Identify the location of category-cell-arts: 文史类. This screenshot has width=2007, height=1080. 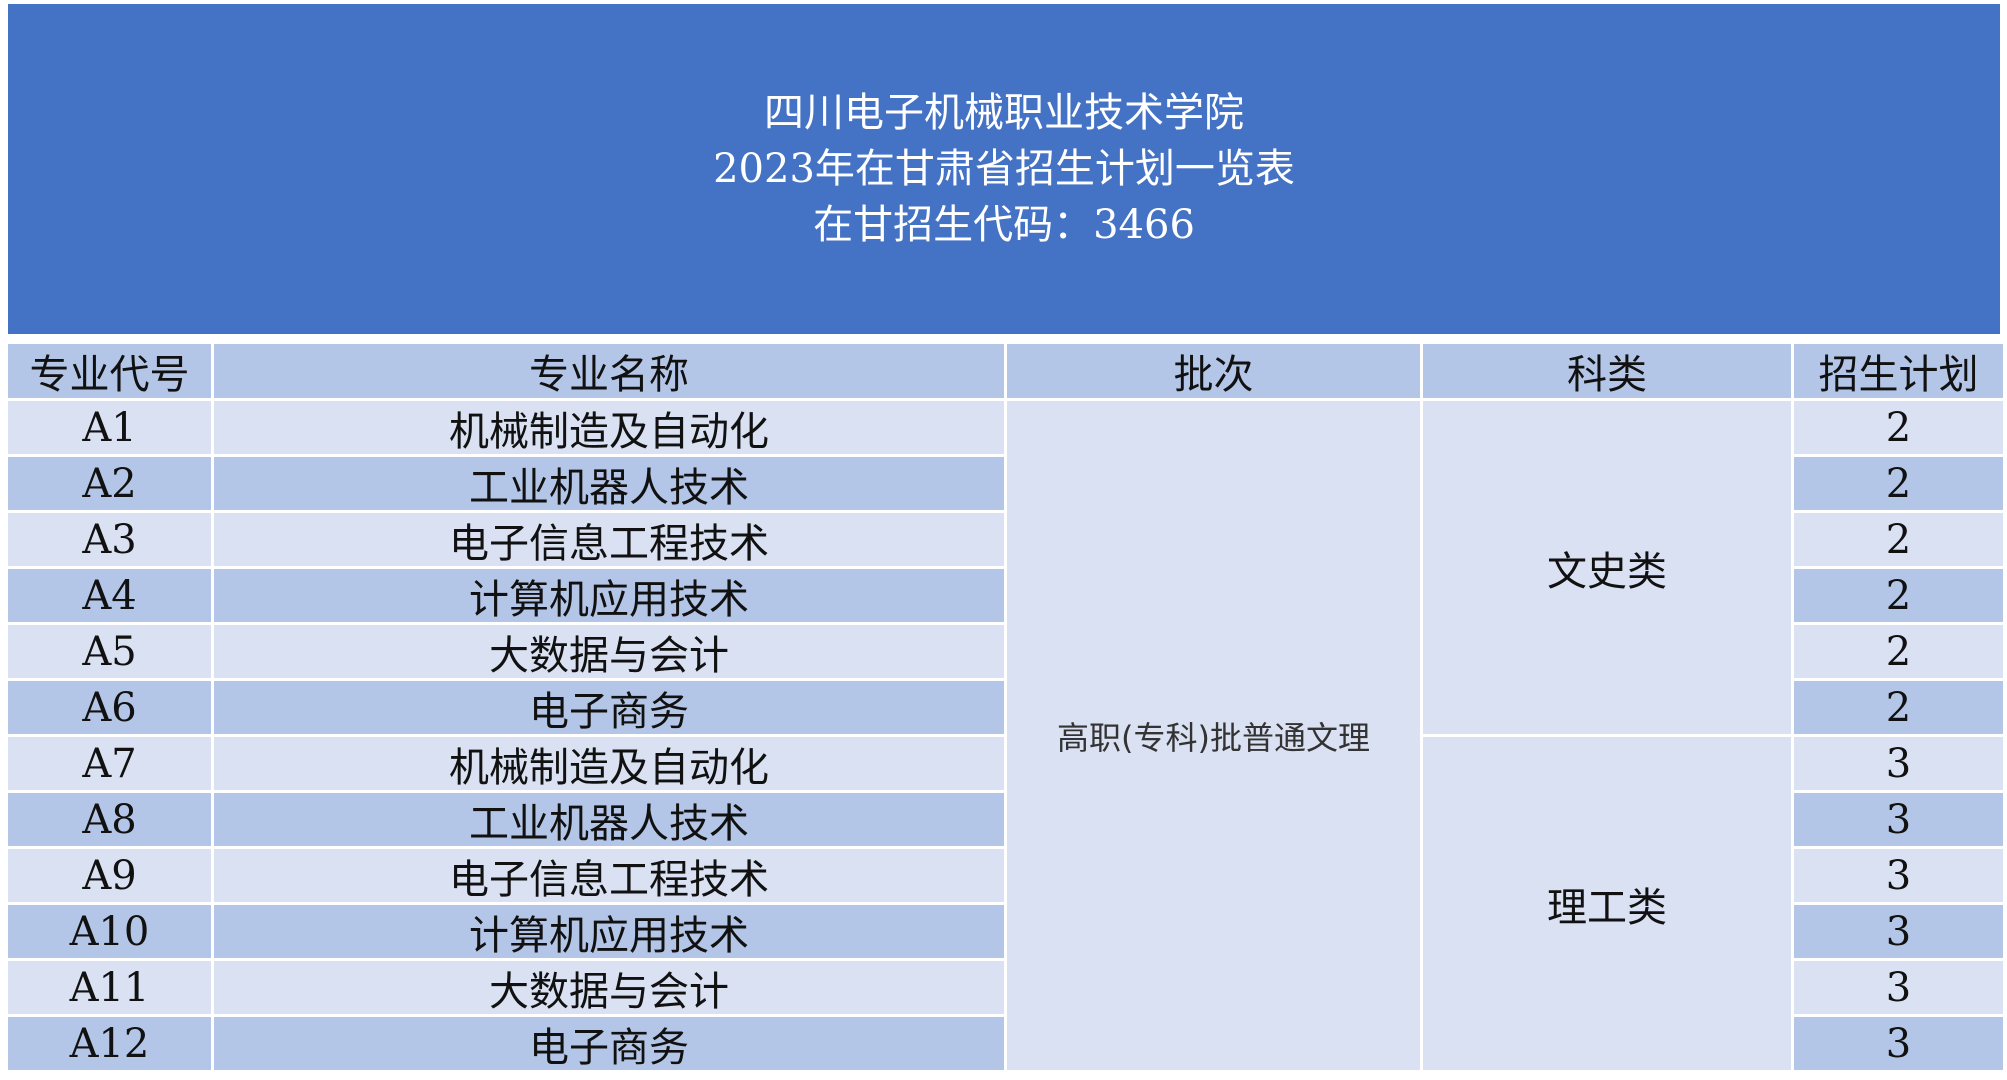
(1607, 567).